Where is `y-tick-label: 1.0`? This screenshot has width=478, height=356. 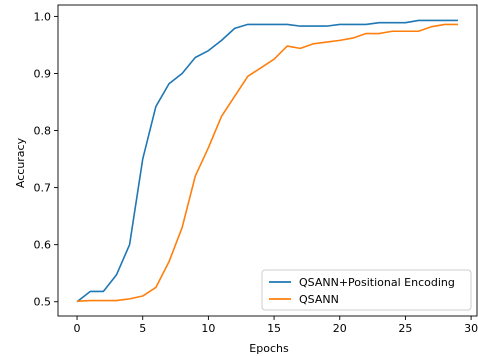
y-tick-label: 1.0 is located at coordinates (43, 16).